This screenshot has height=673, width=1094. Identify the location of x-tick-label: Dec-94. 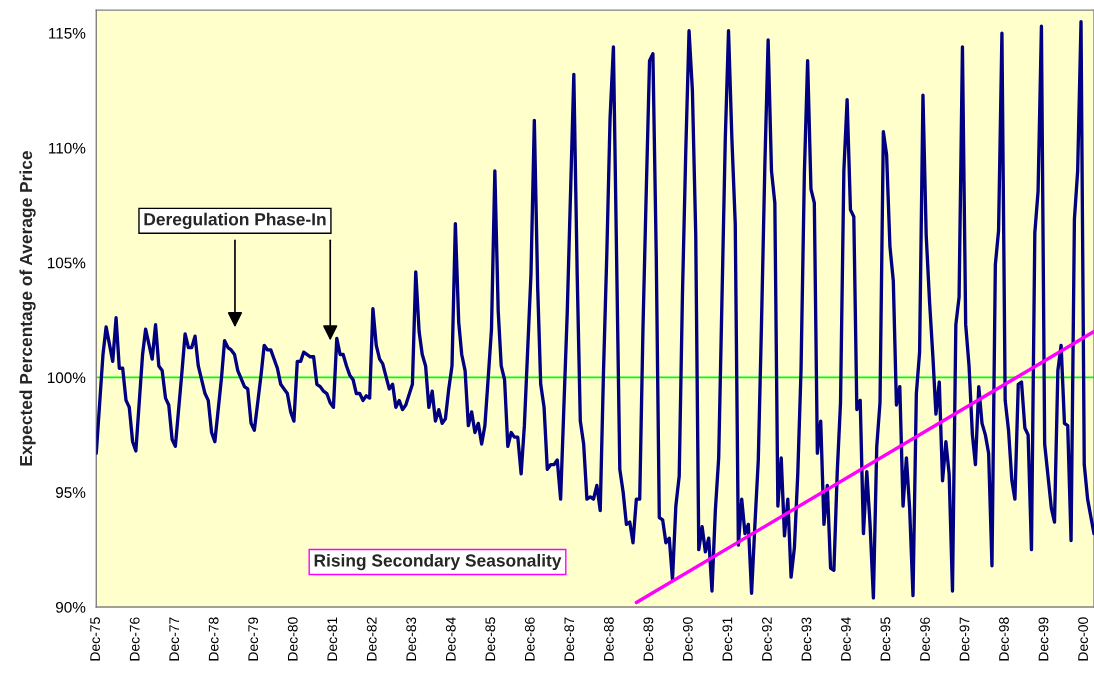
(846, 639).